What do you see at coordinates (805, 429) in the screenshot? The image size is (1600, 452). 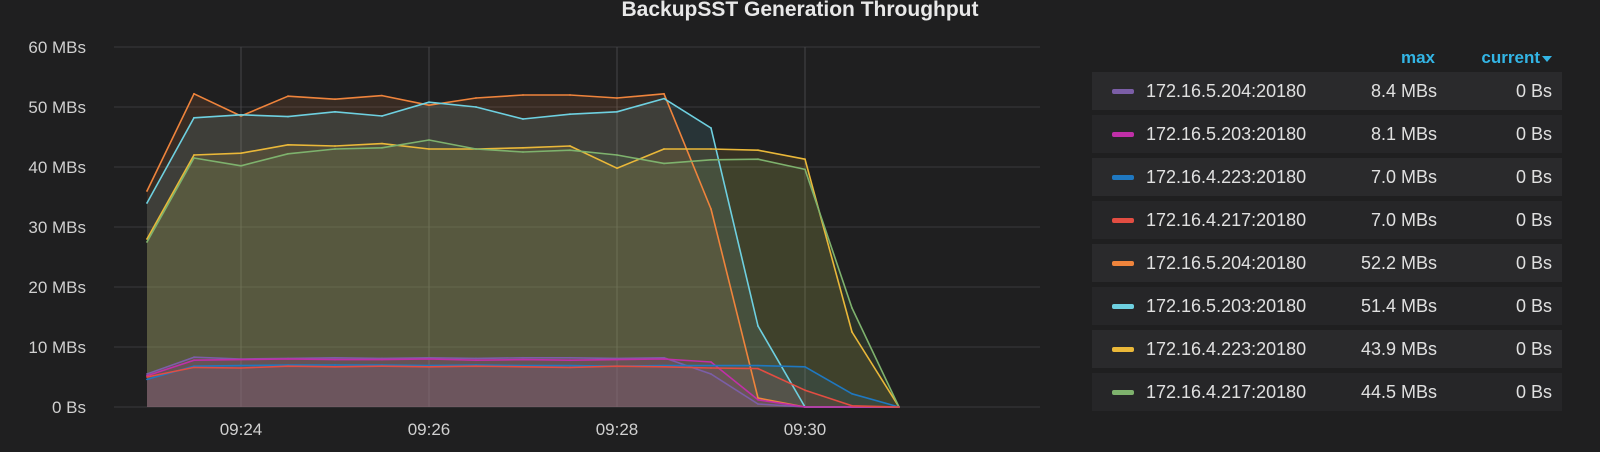 I see `x-tick-label: 09:30` at bounding box center [805, 429].